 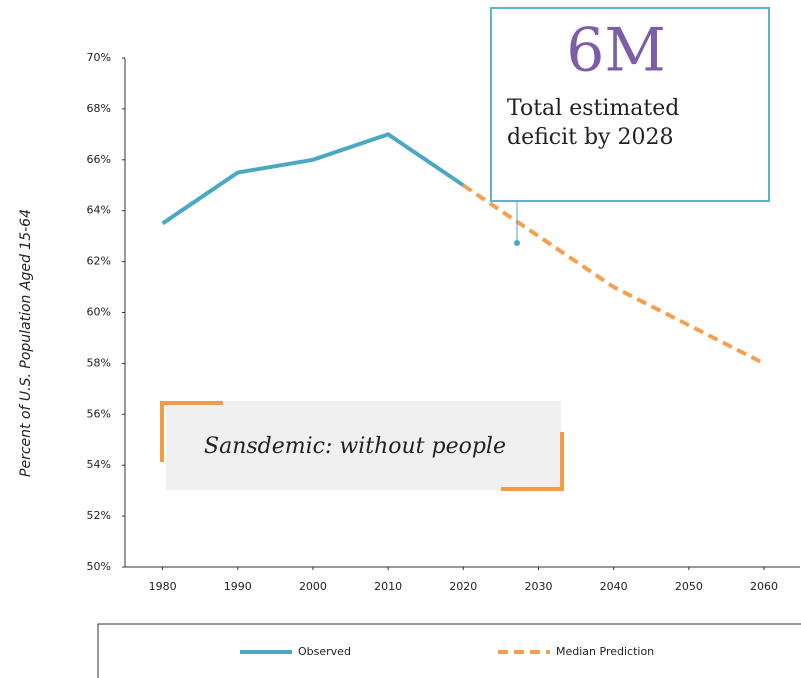 What do you see at coordinates (99, 566) in the screenshot?
I see `y-tick-label: 50%` at bounding box center [99, 566].